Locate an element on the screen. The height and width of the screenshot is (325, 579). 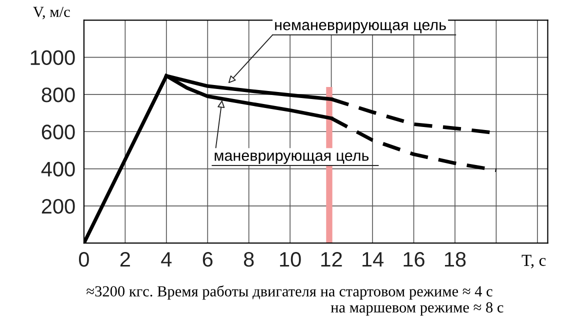
annotation: неманеврирующая цель is located at coordinates (360, 28).